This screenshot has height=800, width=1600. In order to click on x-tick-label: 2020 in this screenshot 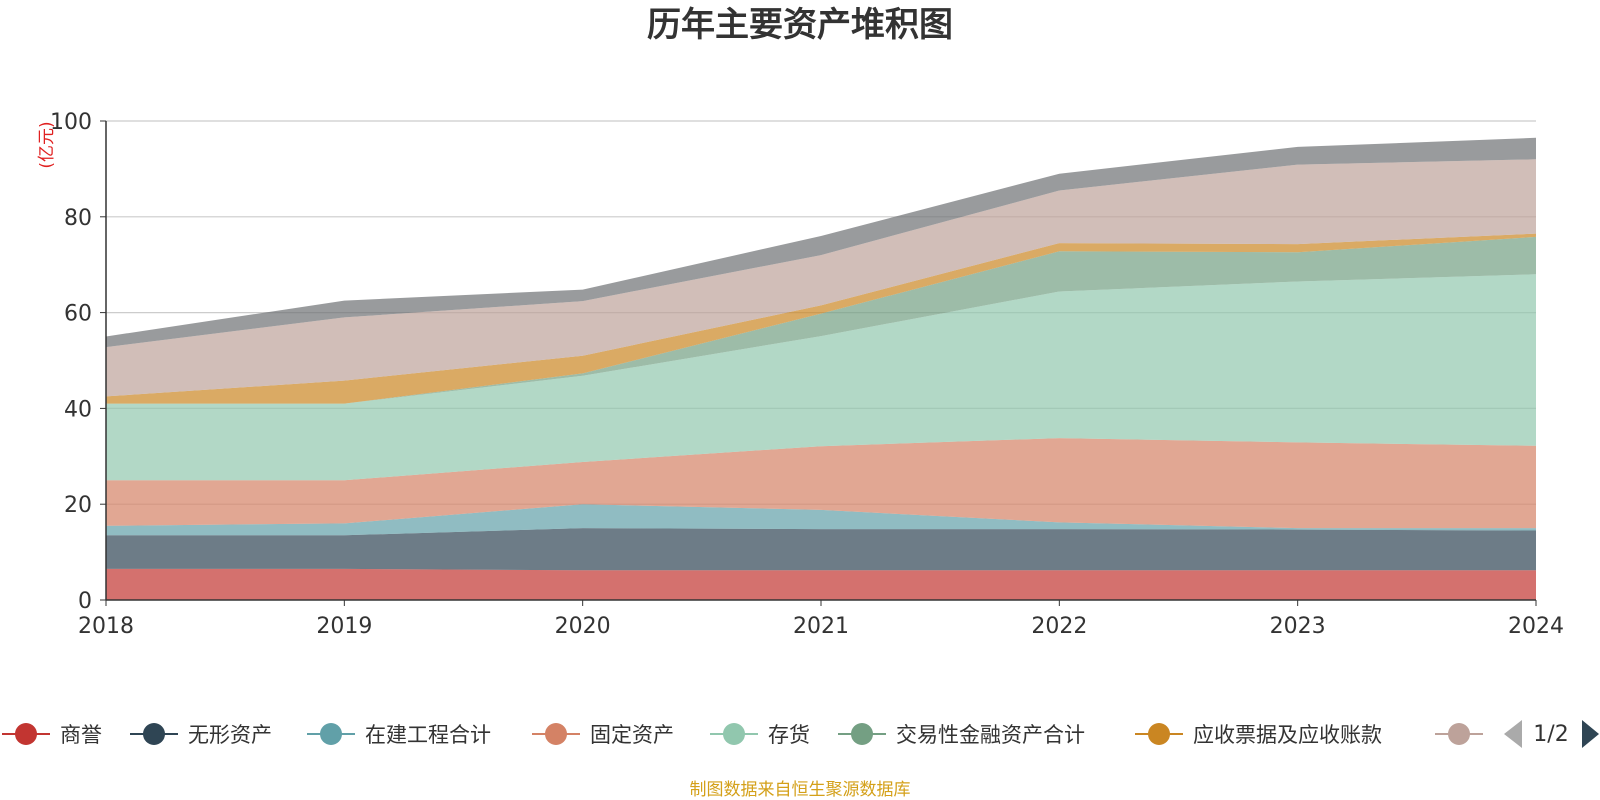, I will do `click(583, 626)`.